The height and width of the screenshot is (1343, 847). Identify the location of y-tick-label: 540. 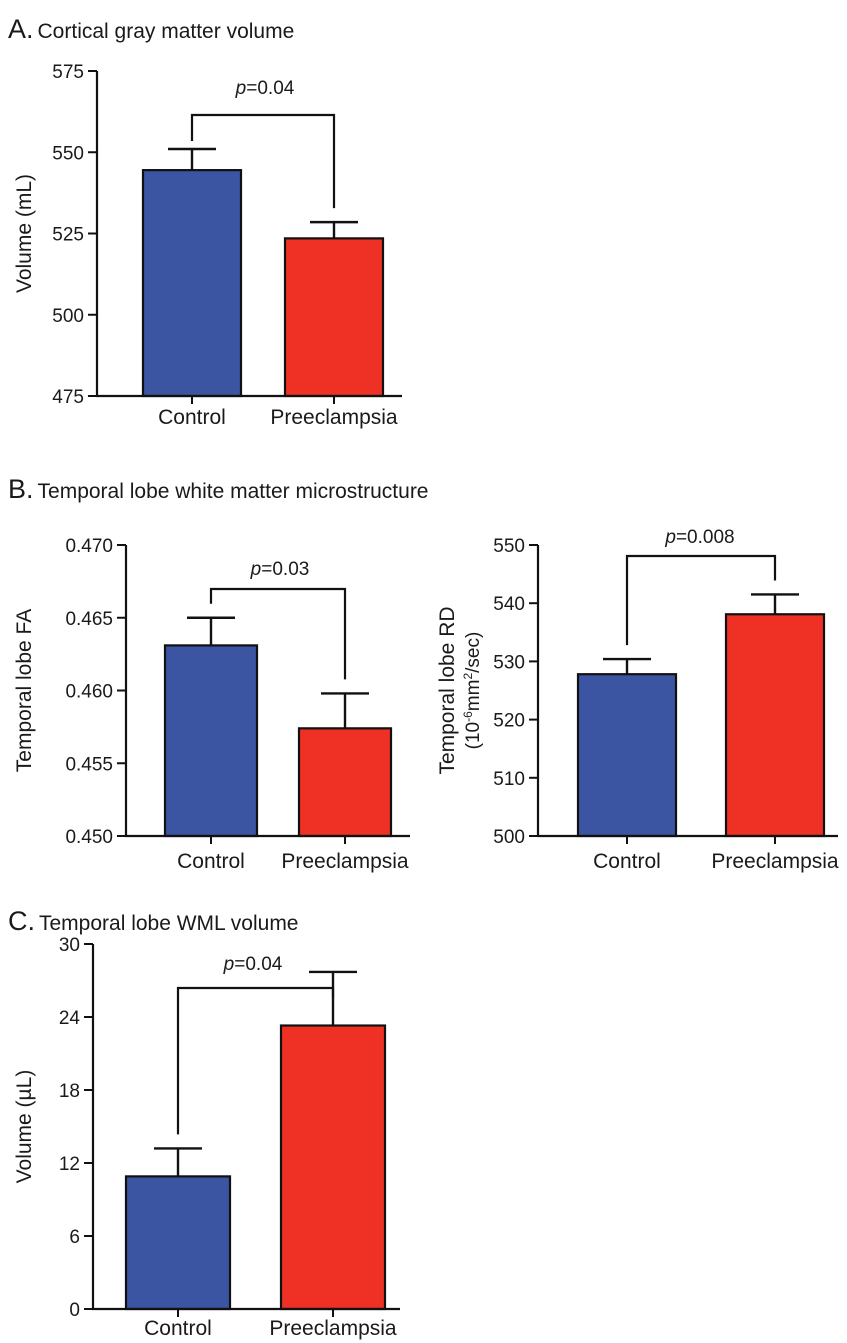
(509, 604).